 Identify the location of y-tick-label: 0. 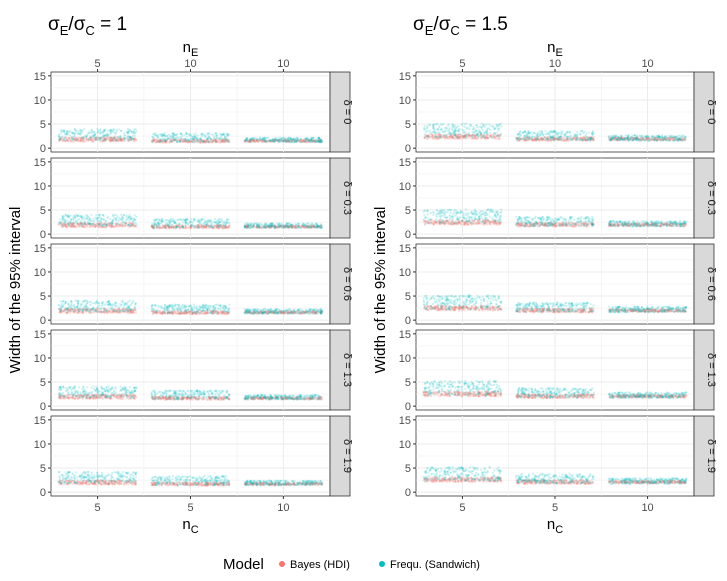
(43, 235).